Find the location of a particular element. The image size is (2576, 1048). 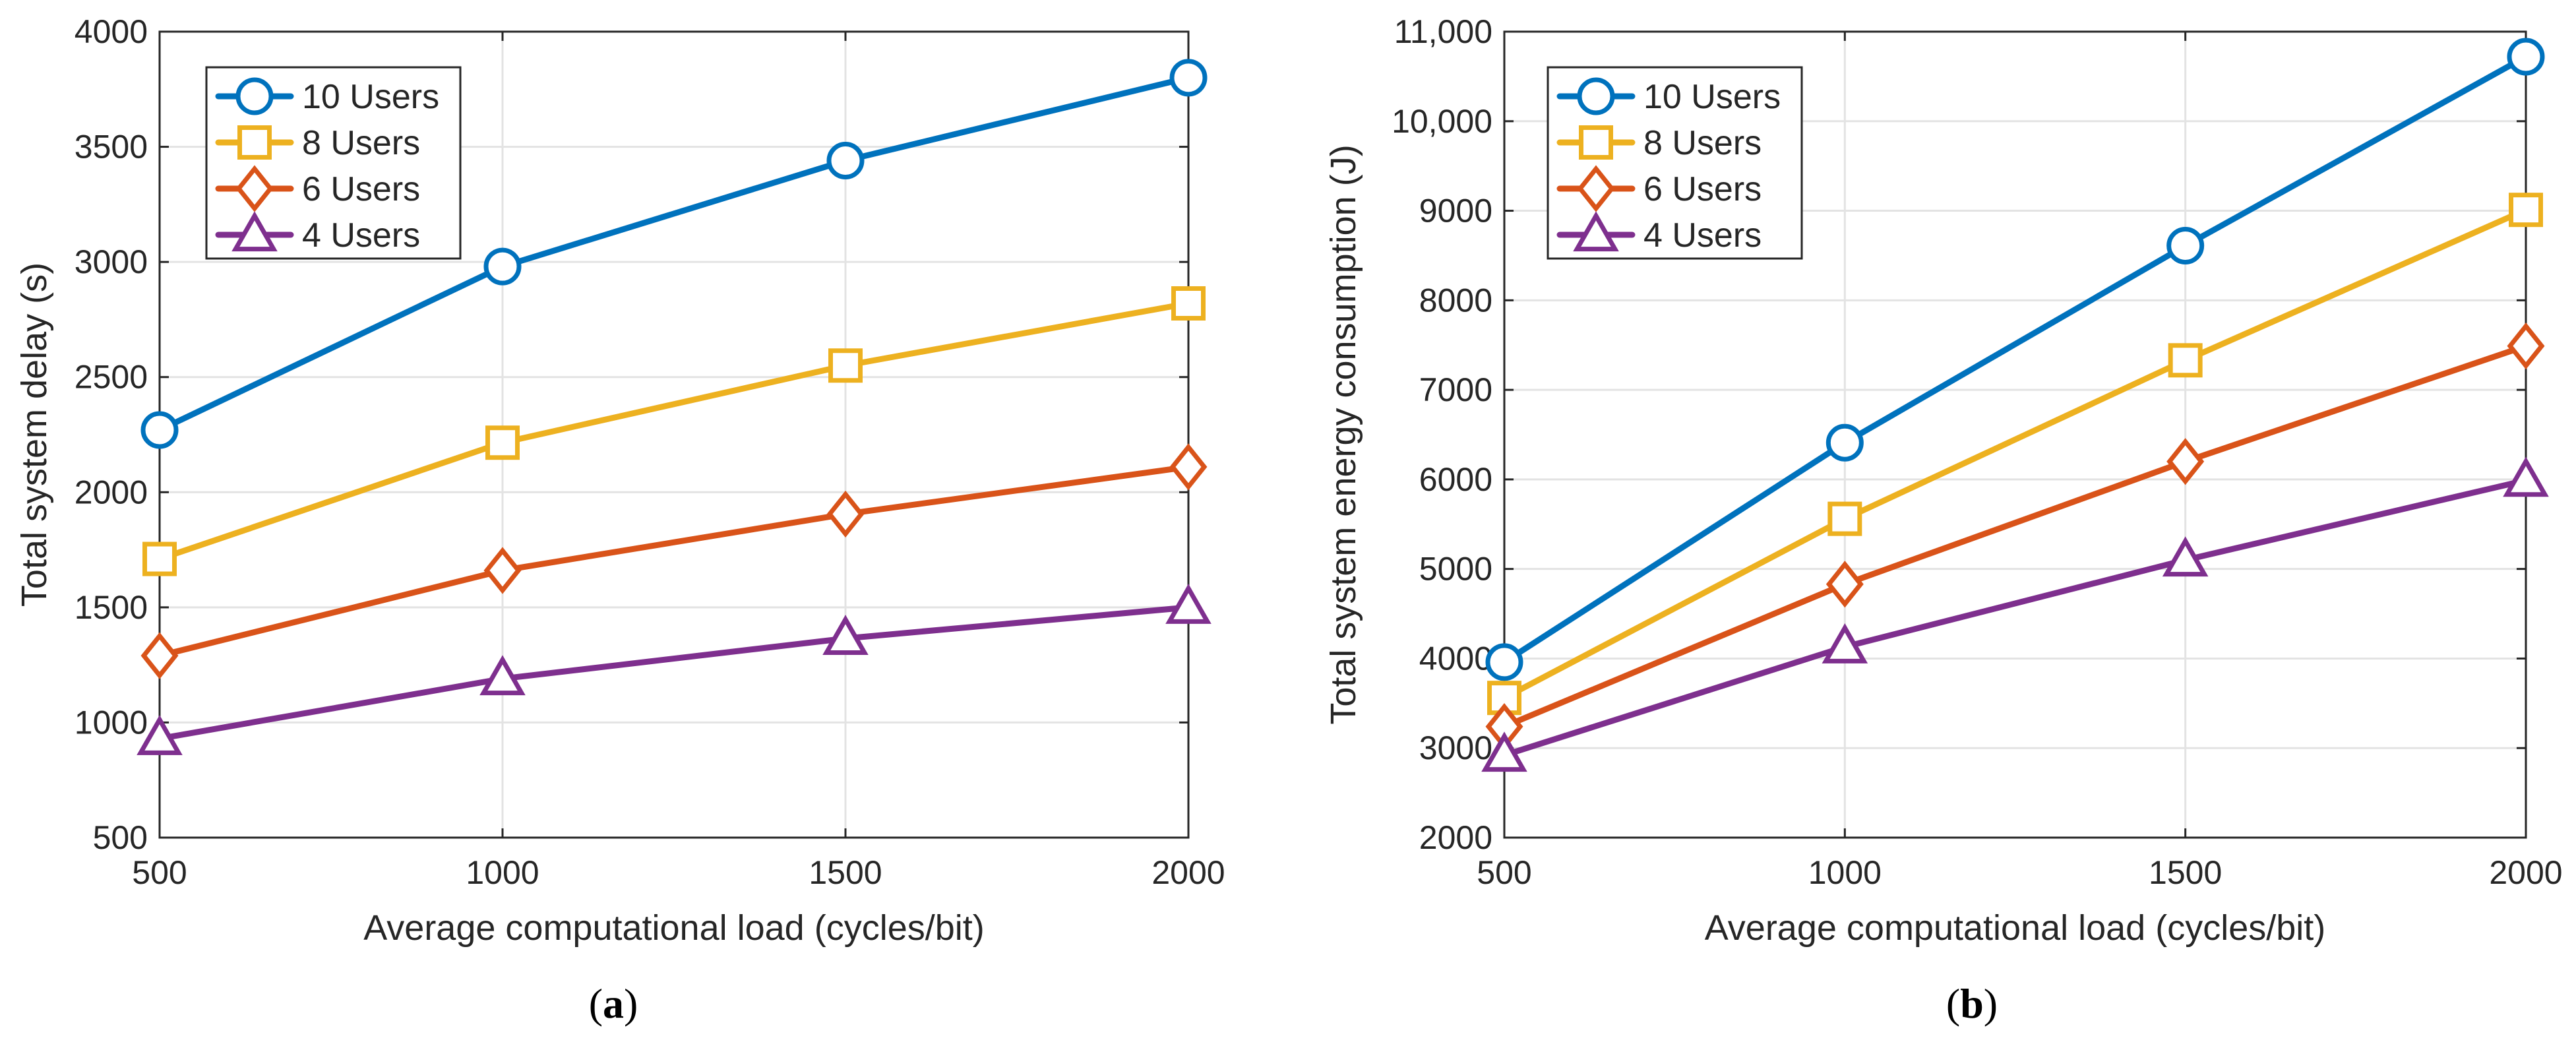

panel-caption: (a) is located at coordinates (613, 1003).